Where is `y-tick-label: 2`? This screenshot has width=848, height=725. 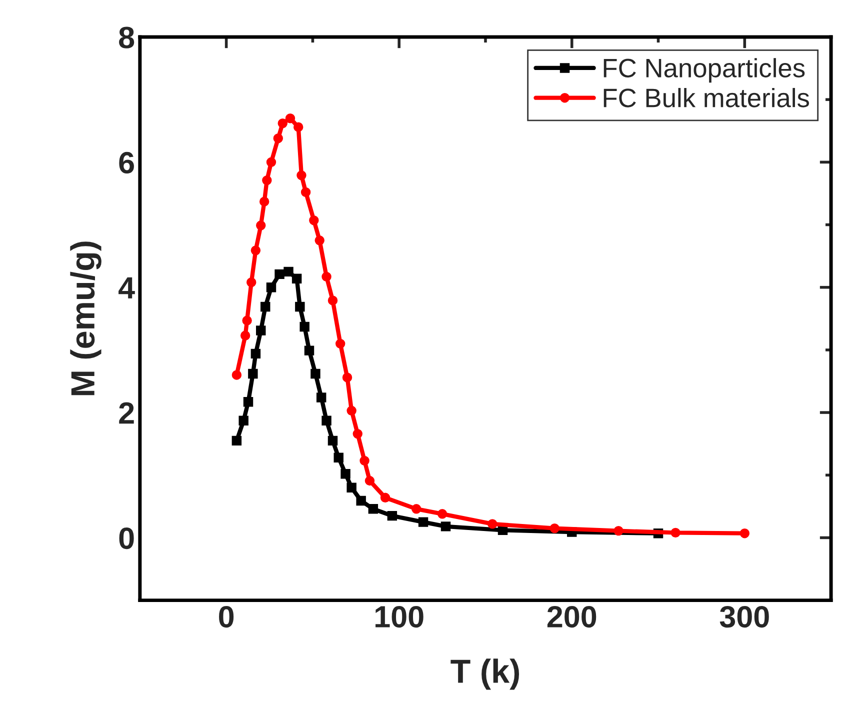
y-tick-label: 2 is located at coordinates (126, 413).